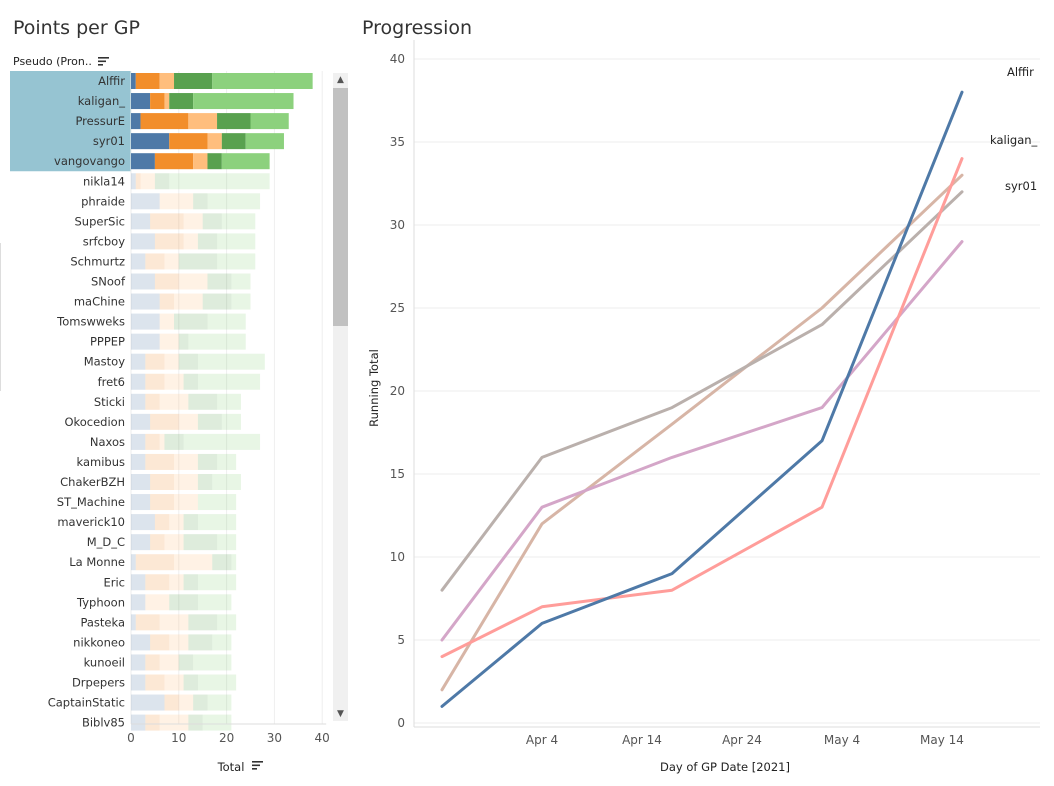 The width and height of the screenshot is (1054, 786). Describe the element at coordinates (92, 482) in the screenshot. I see `bar-category-label: ChakerBZH` at that location.